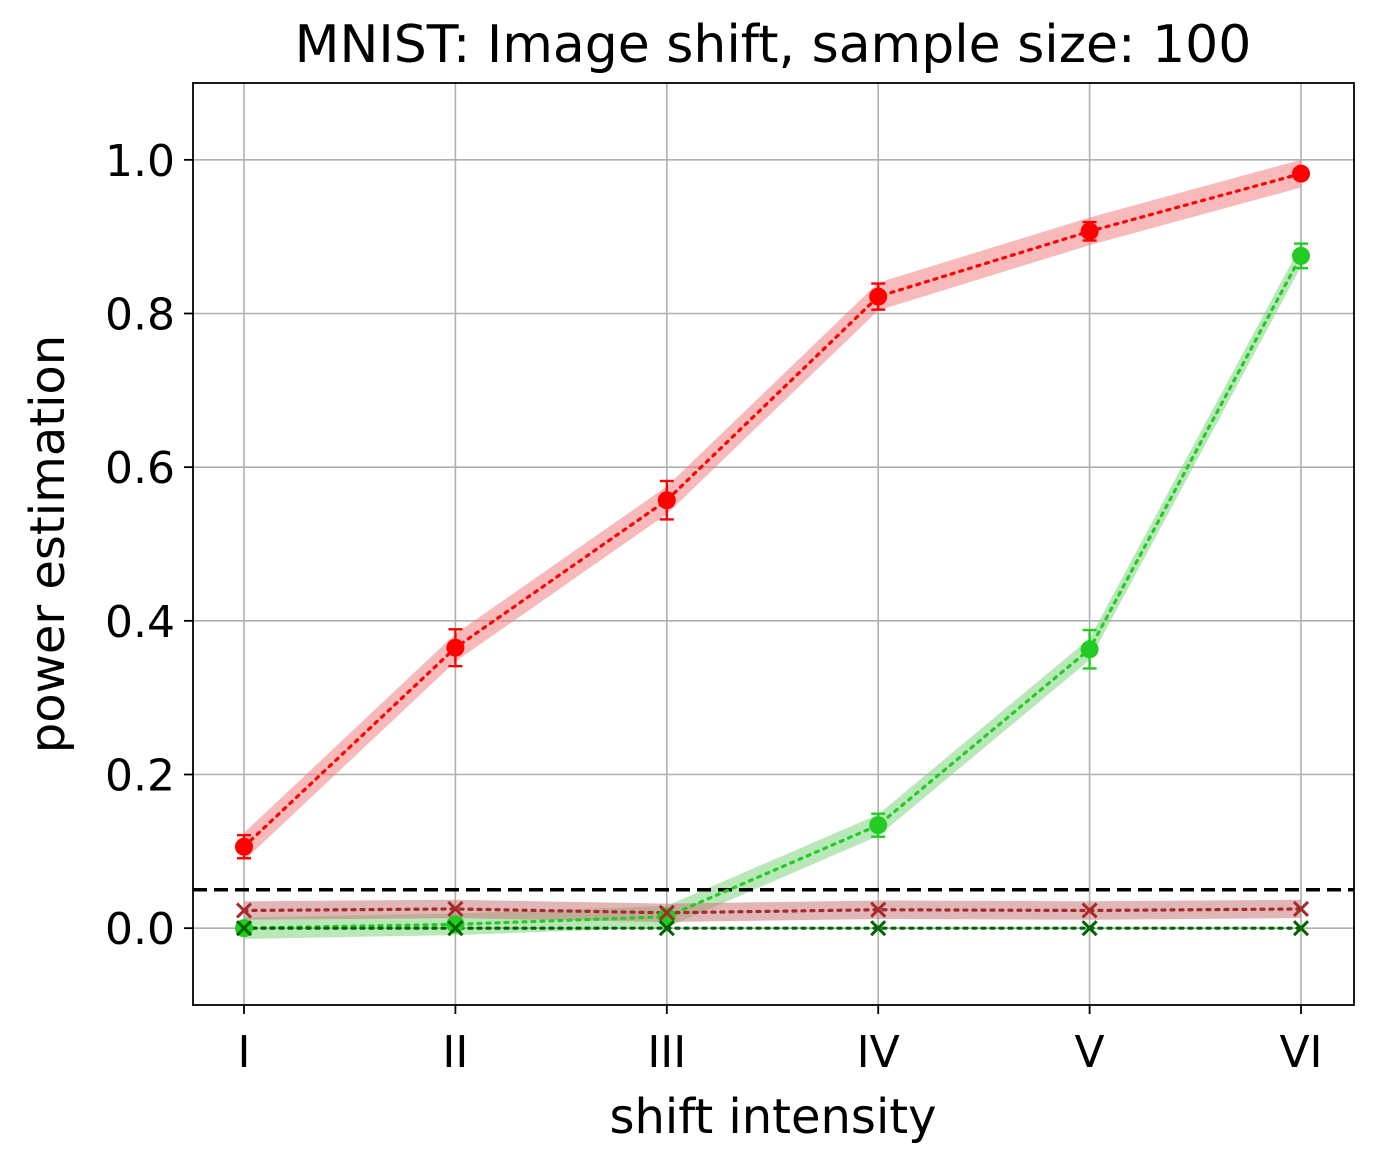 This screenshot has height=1166, width=1374. I want to click on y-tick-label: 0.6, so click(140, 468).